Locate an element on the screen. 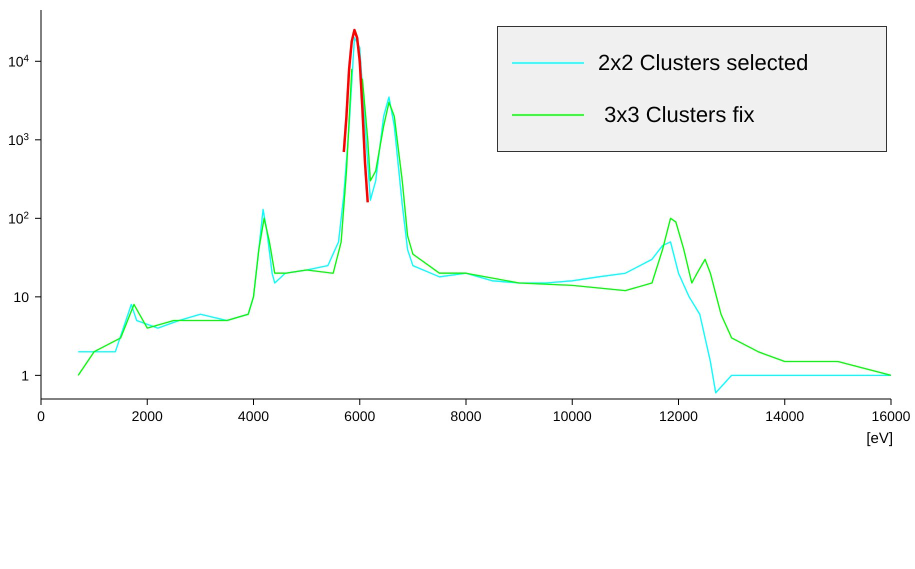 This screenshot has height=569, width=915. line-series is located at coordinates (355, 116).